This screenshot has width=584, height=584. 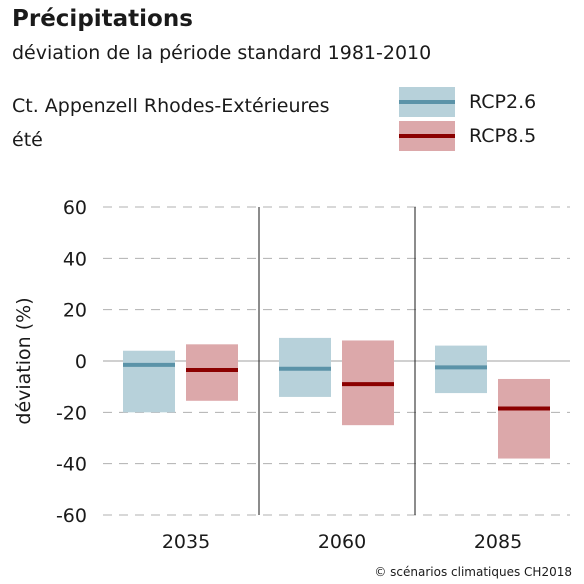 What do you see at coordinates (75, 259) in the screenshot?
I see `y-tick-label: 40` at bounding box center [75, 259].